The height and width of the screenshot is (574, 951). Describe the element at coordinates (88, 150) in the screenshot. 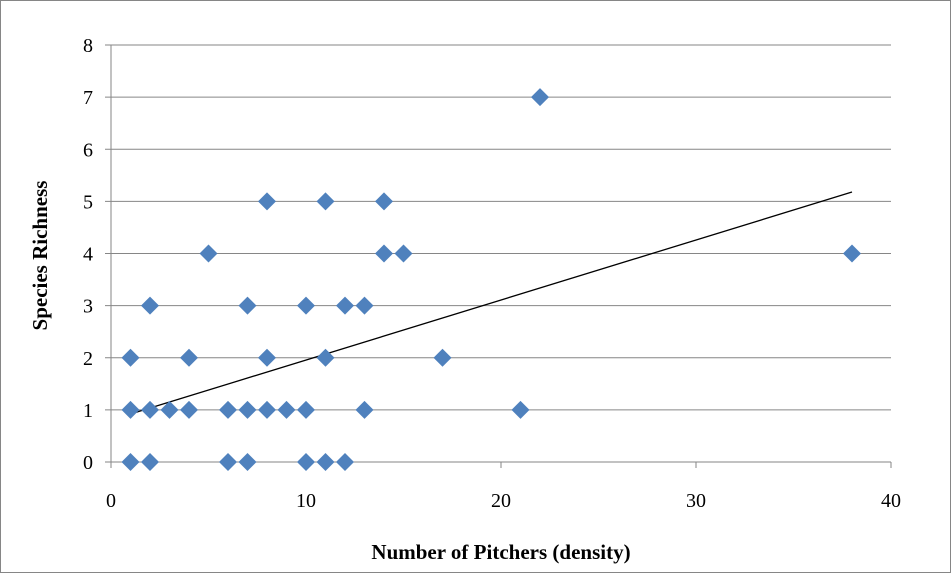

I see `y-tick-label: 6` at that location.